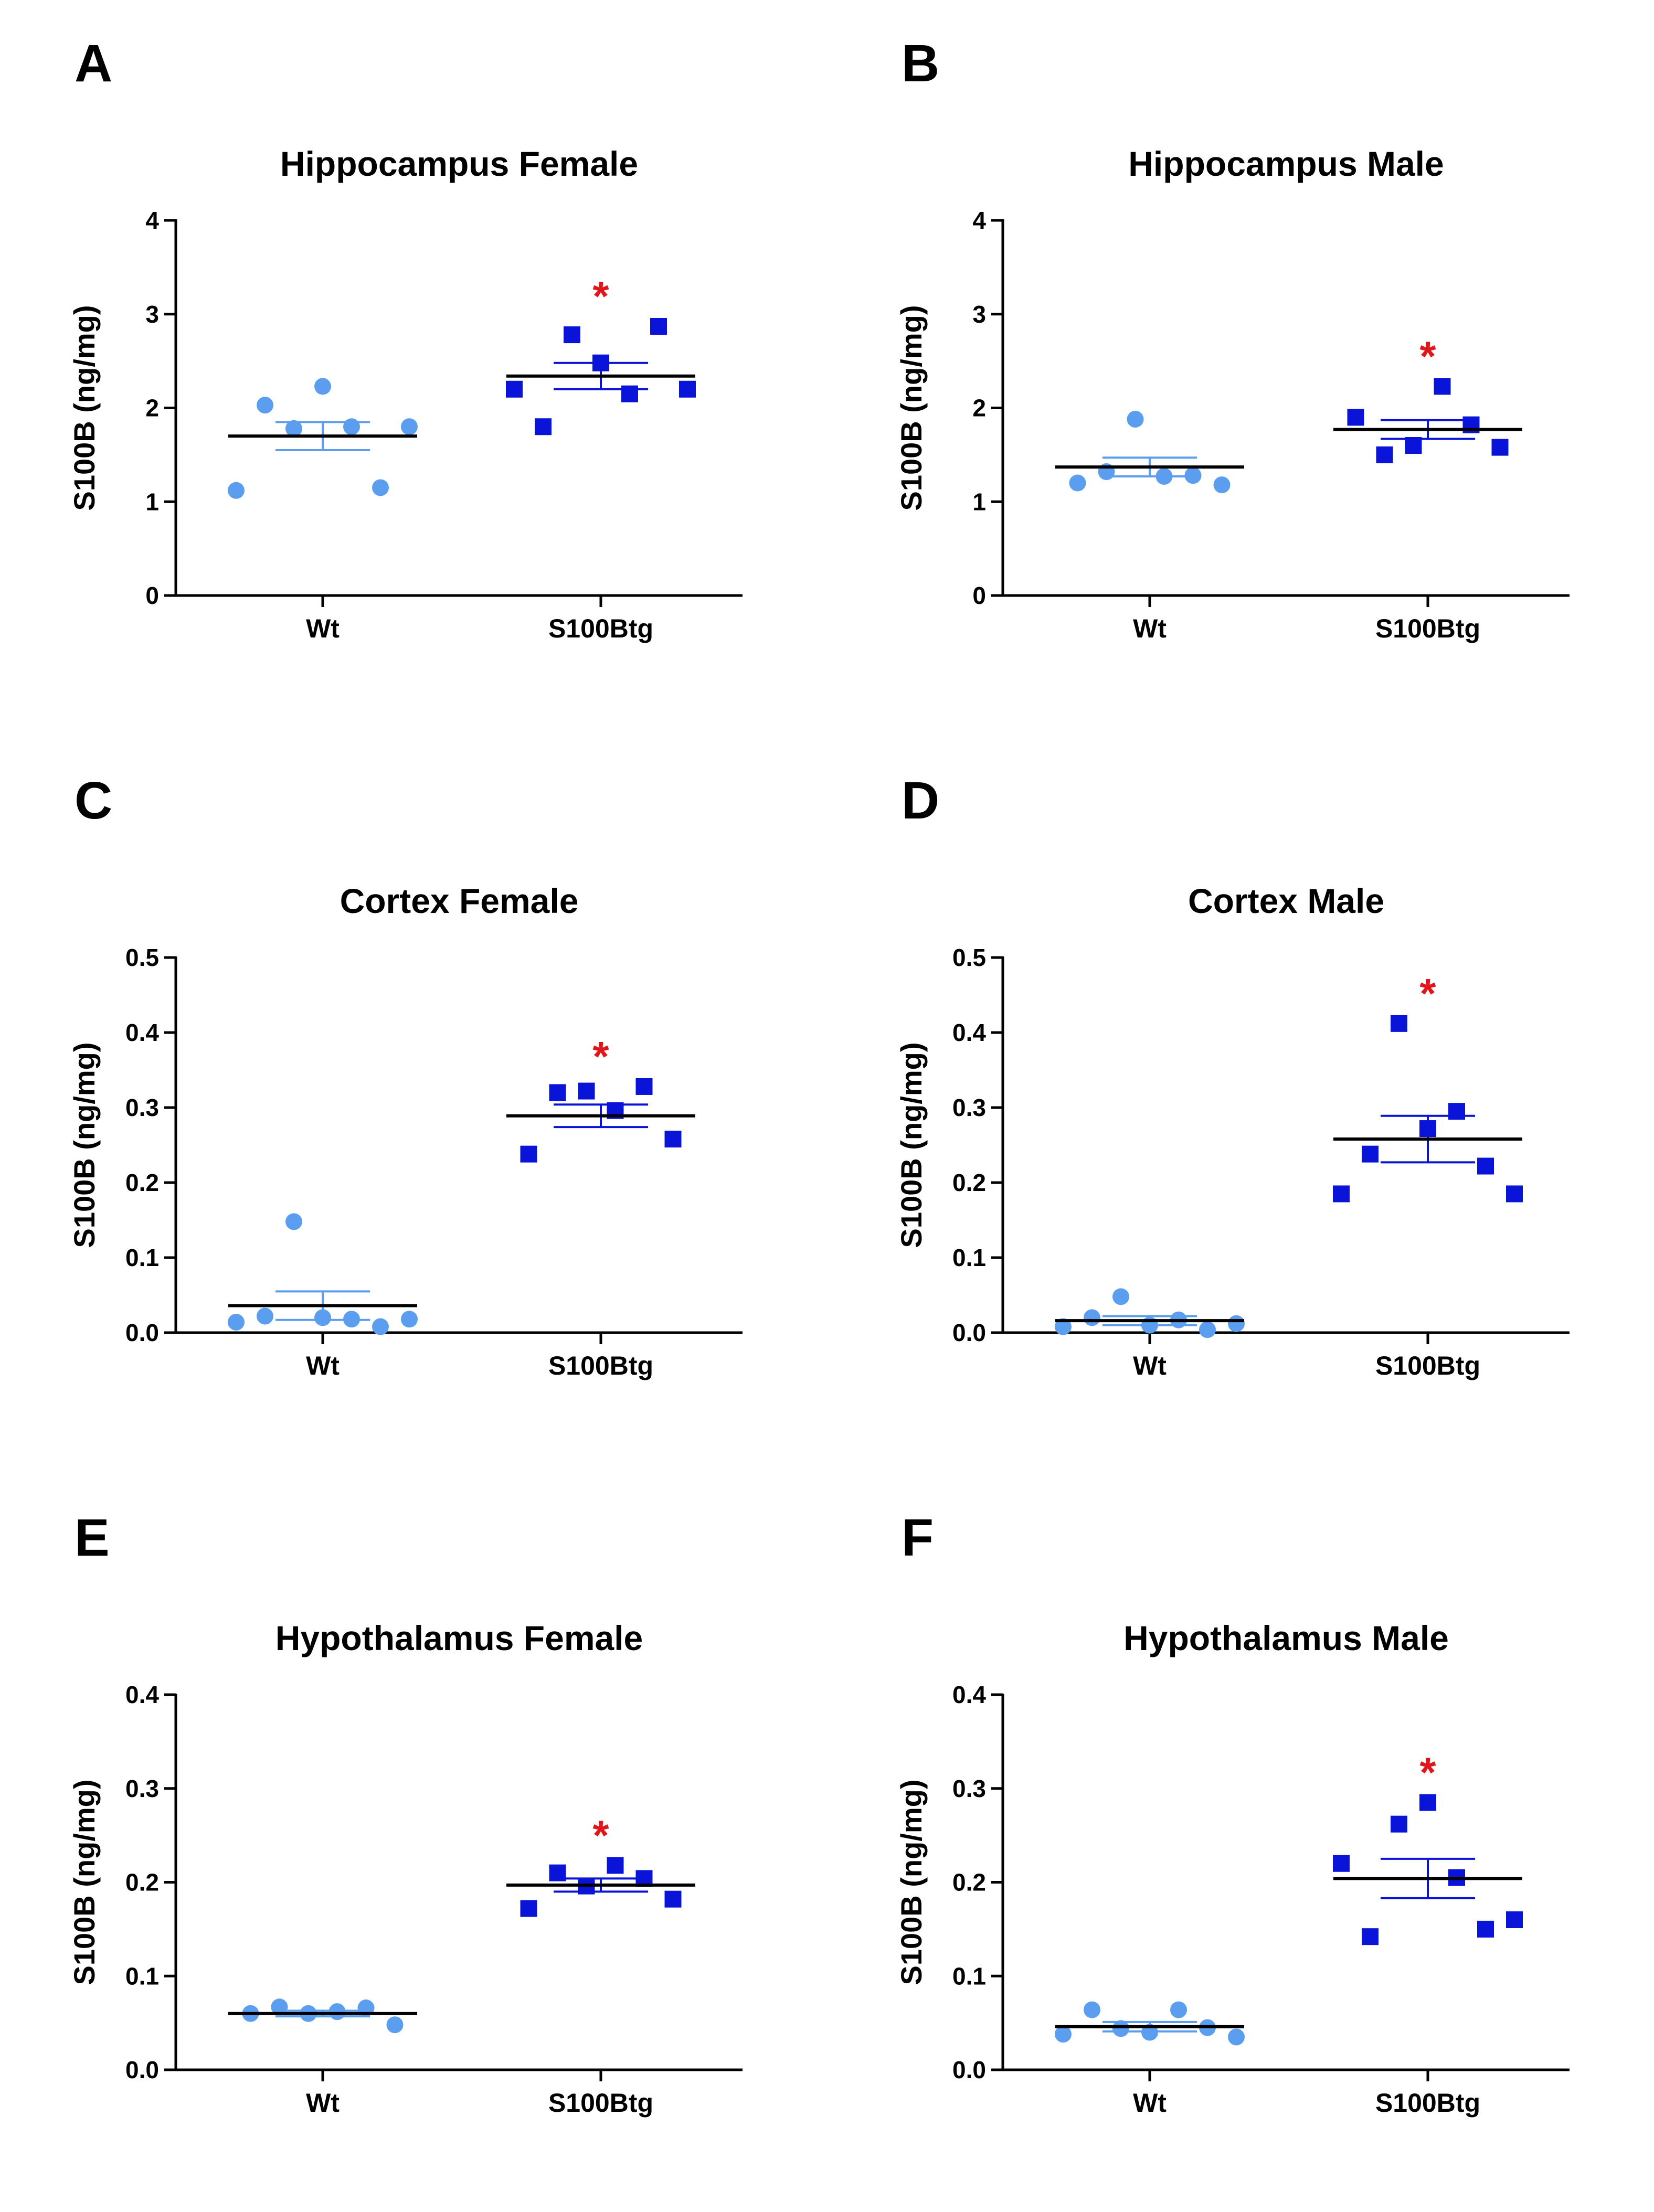 The height and width of the screenshot is (2212, 1654). Describe the element at coordinates (152, 501) in the screenshot. I see `y-tick-label-a: 1` at that location.